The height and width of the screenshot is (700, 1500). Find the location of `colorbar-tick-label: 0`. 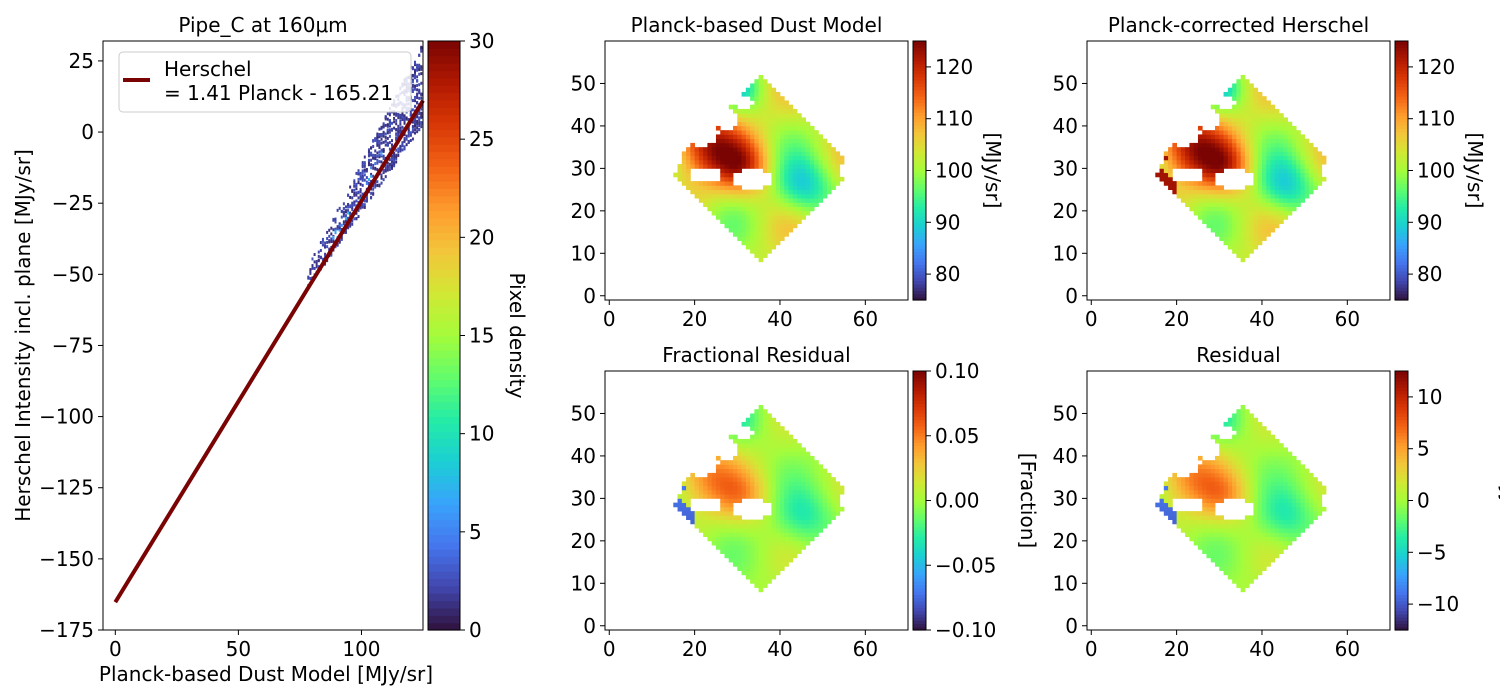

colorbar-tick-label: 0 is located at coordinates (475, 630).